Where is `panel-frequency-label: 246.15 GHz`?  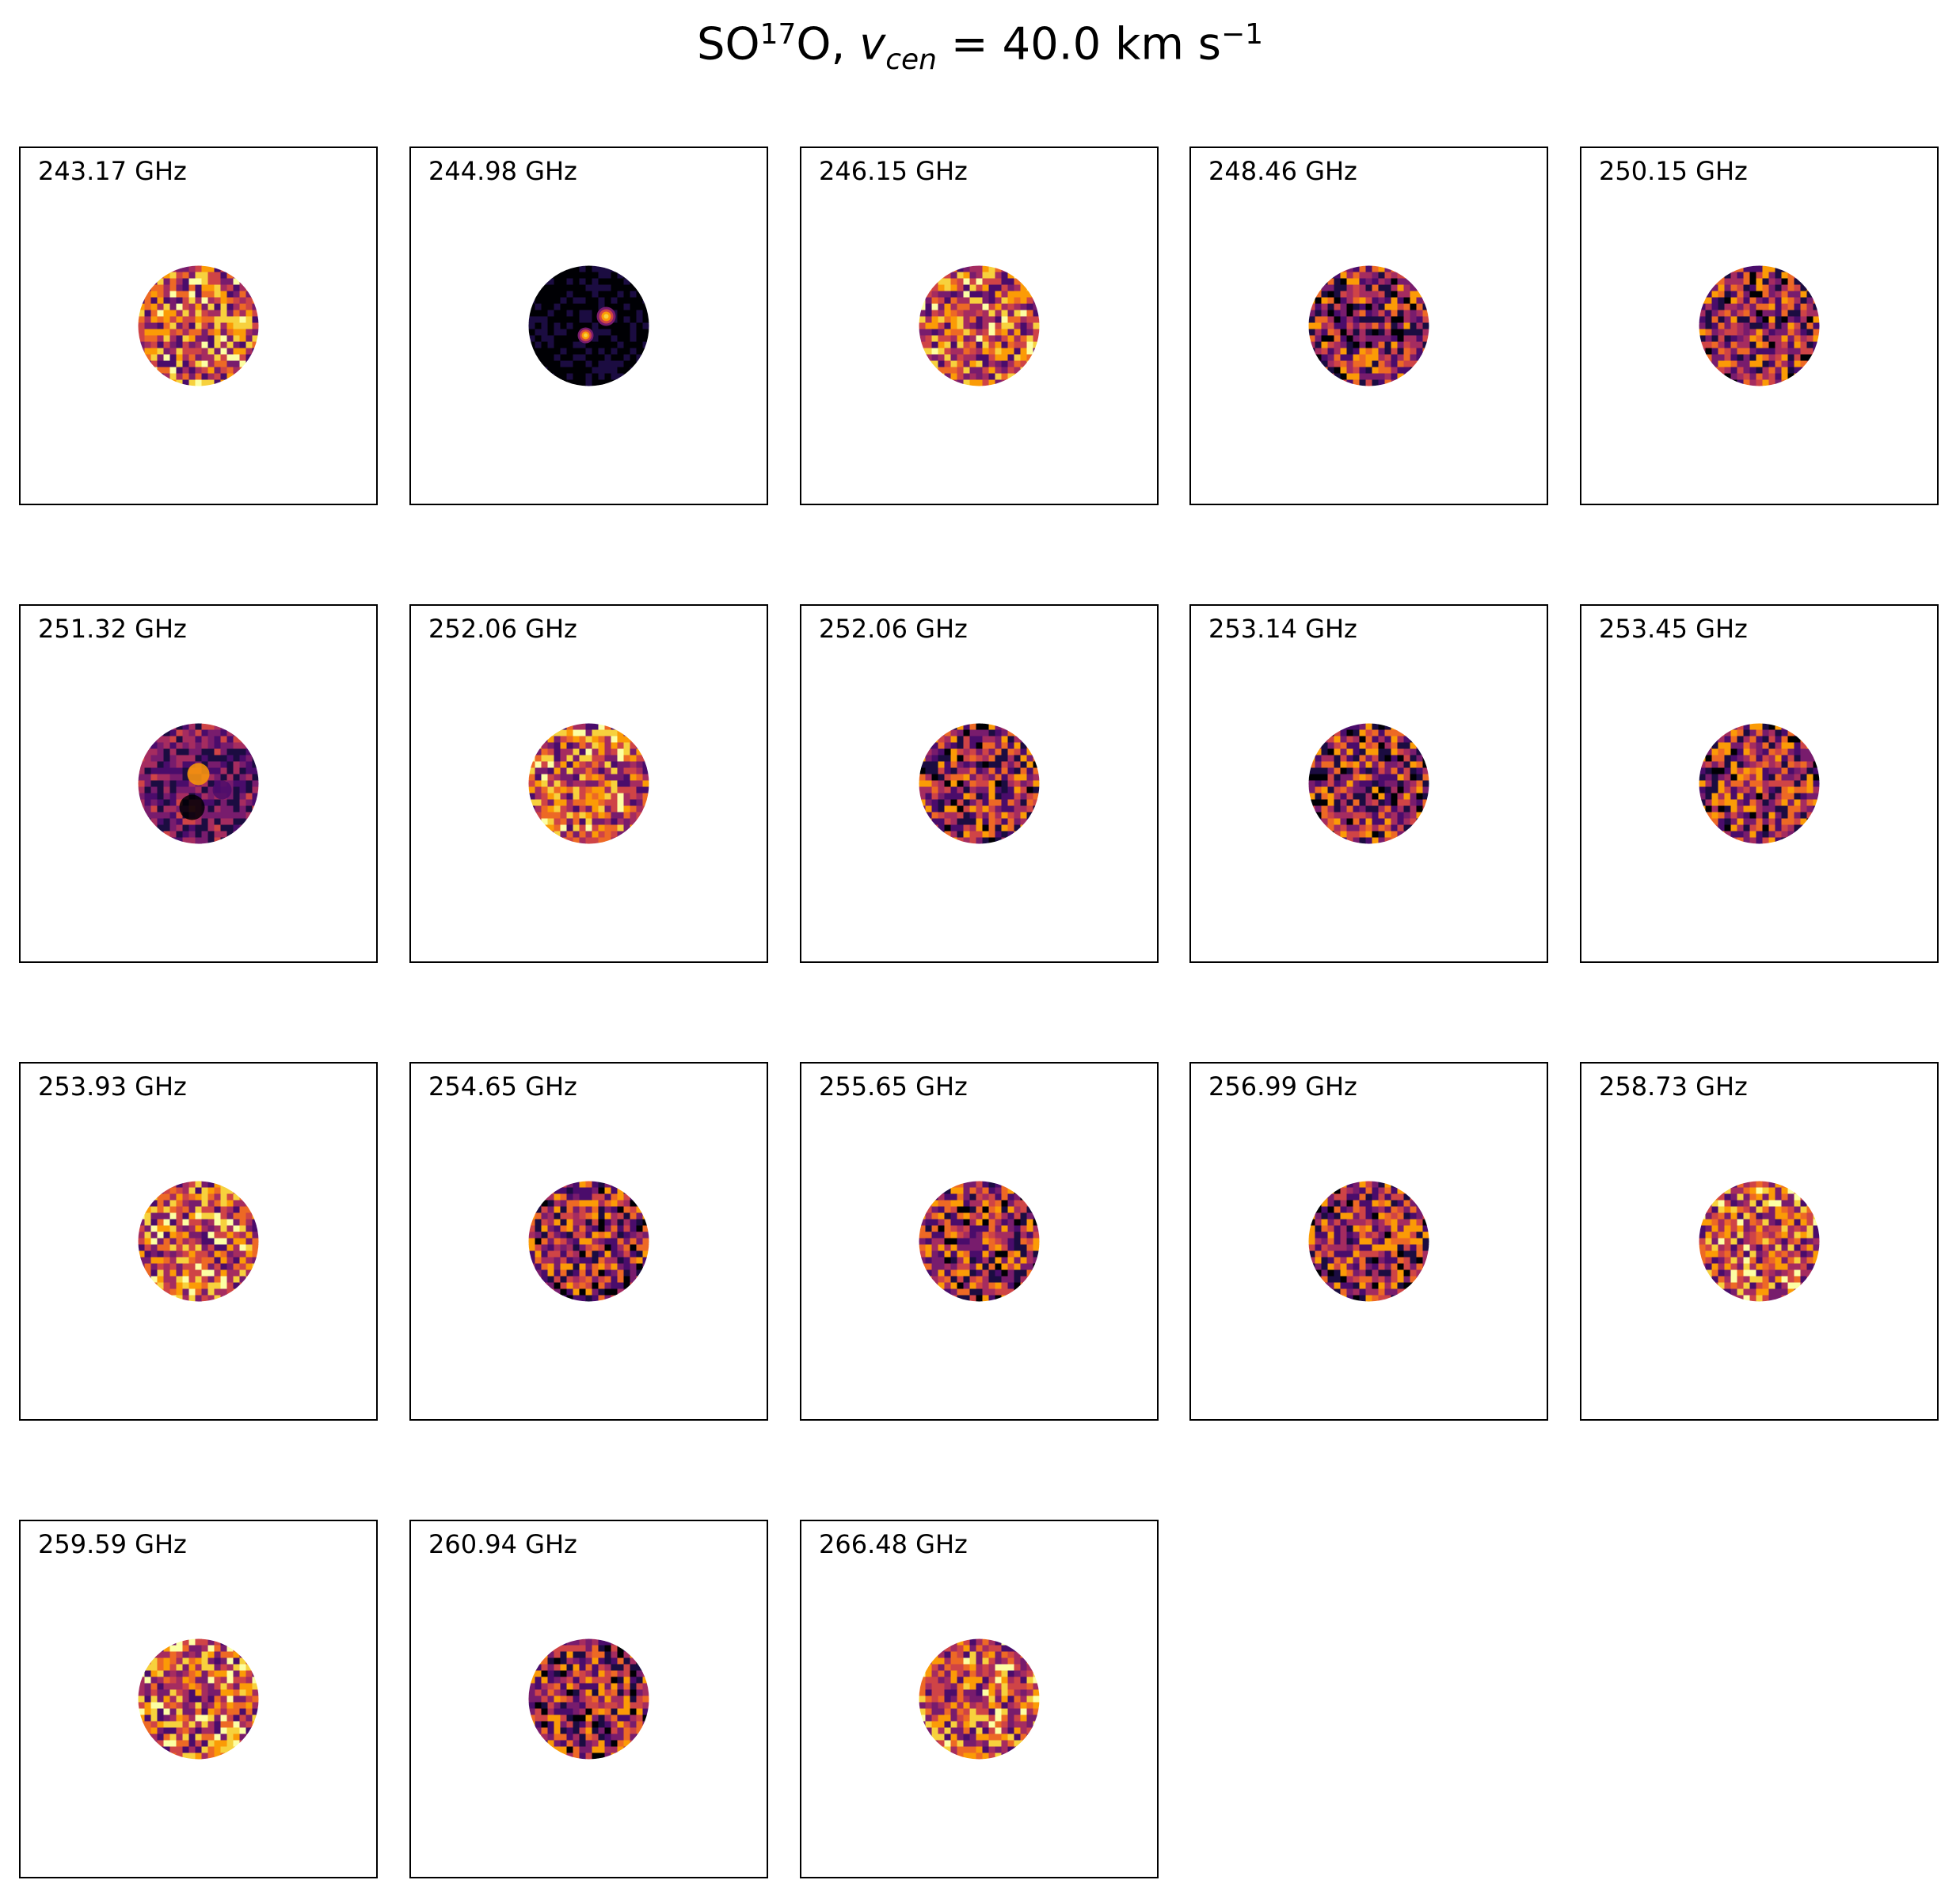
panel-frequency-label: 246.15 GHz is located at coordinates (893, 171).